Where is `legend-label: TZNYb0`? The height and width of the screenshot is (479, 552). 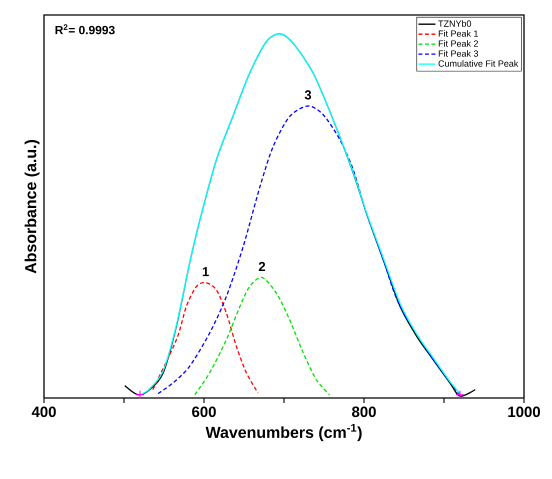
legend-label: TZNYb0 is located at coordinates (455, 23).